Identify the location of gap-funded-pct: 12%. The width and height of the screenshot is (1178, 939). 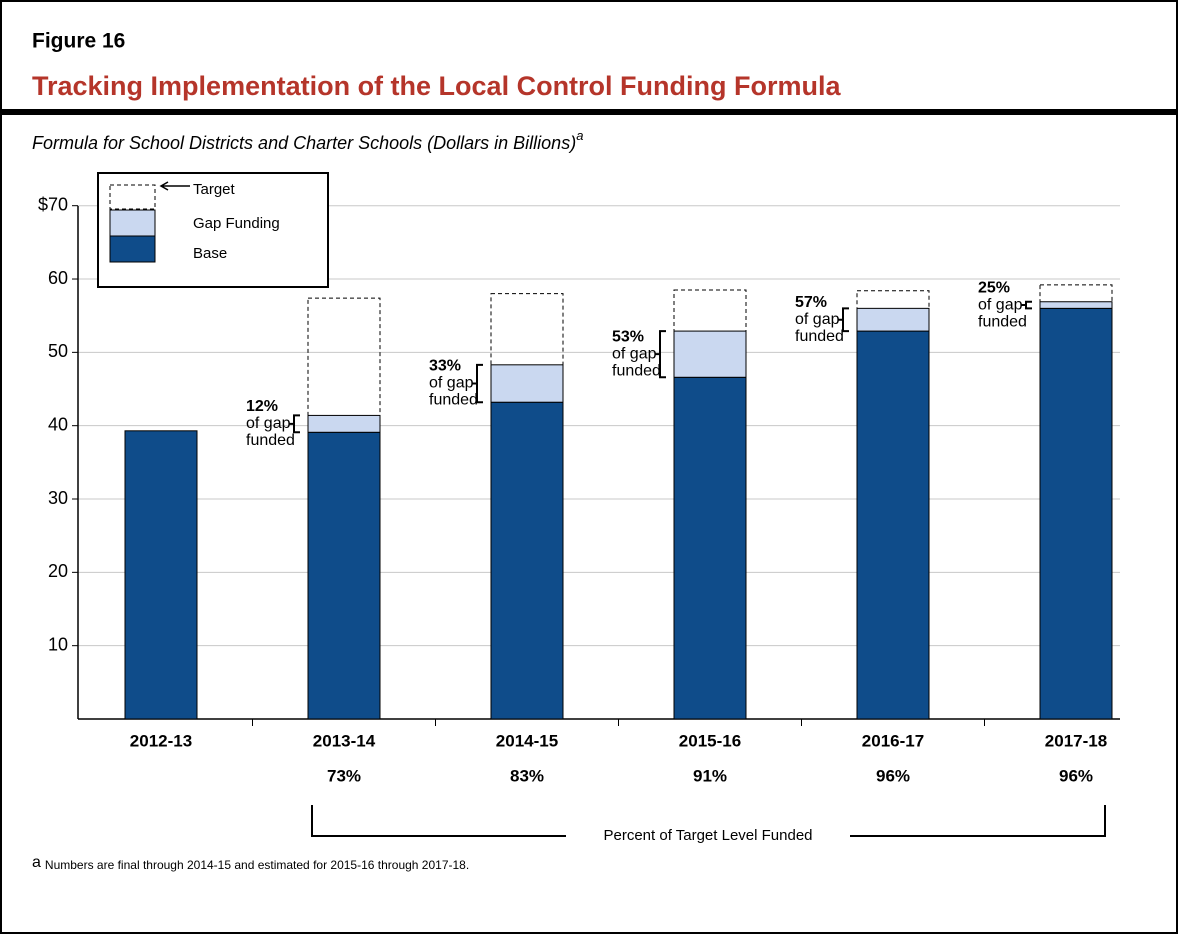
(262, 406).